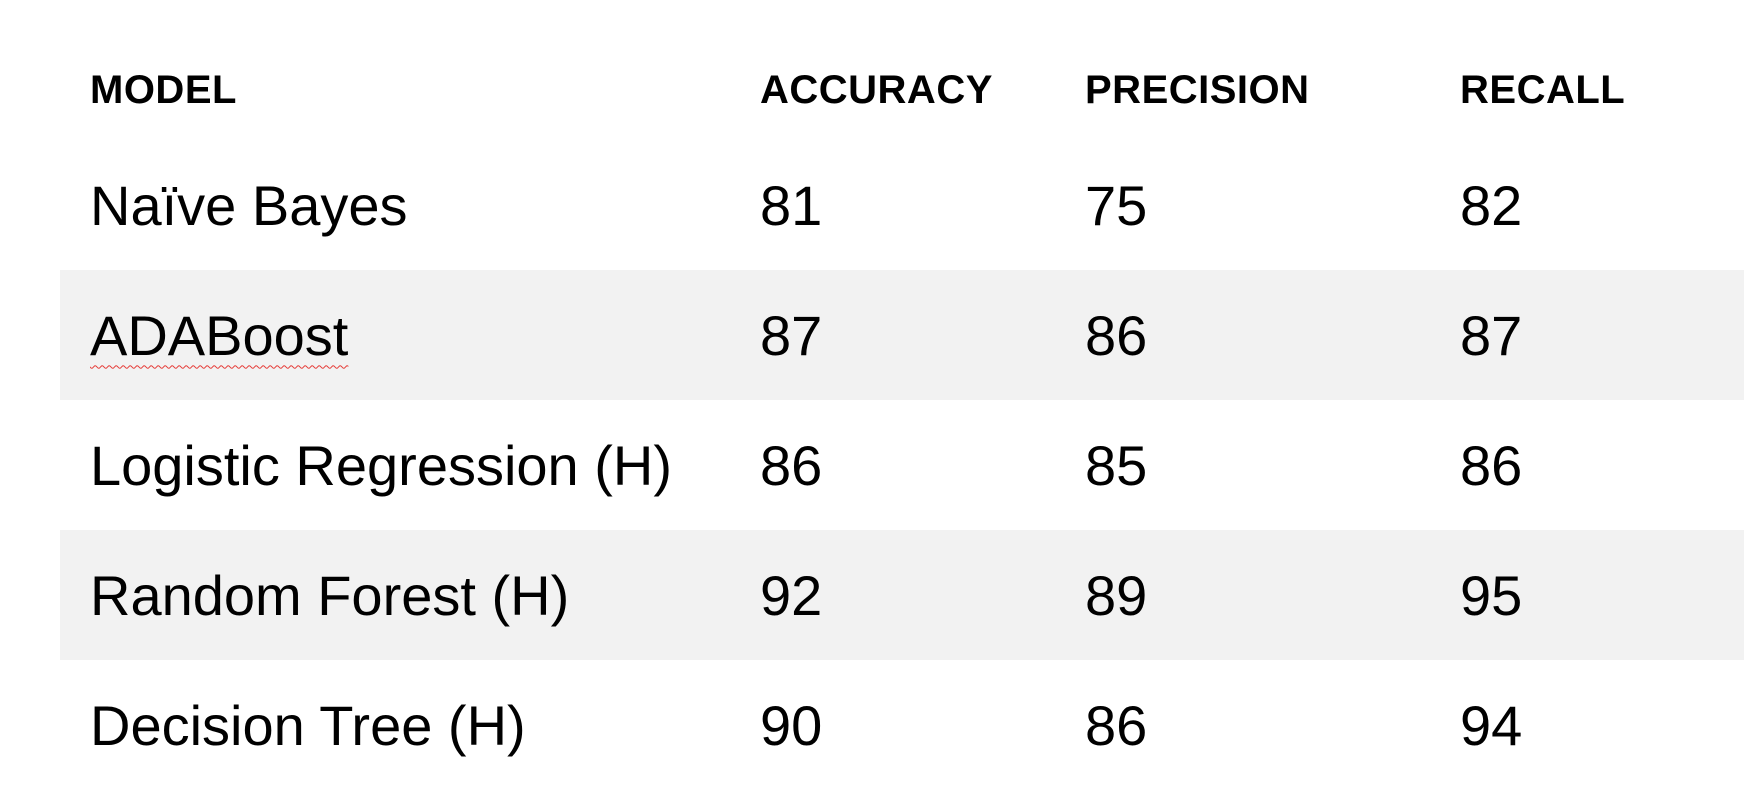 The height and width of the screenshot is (810, 1744). I want to click on accuracy-cell: 92, so click(791, 595).